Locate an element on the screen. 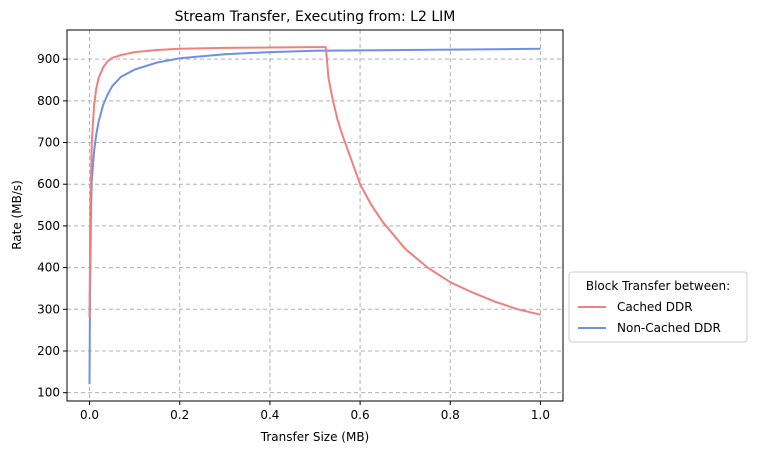 This screenshot has width=757, height=453. y-tick-label: 100 is located at coordinates (48, 393).